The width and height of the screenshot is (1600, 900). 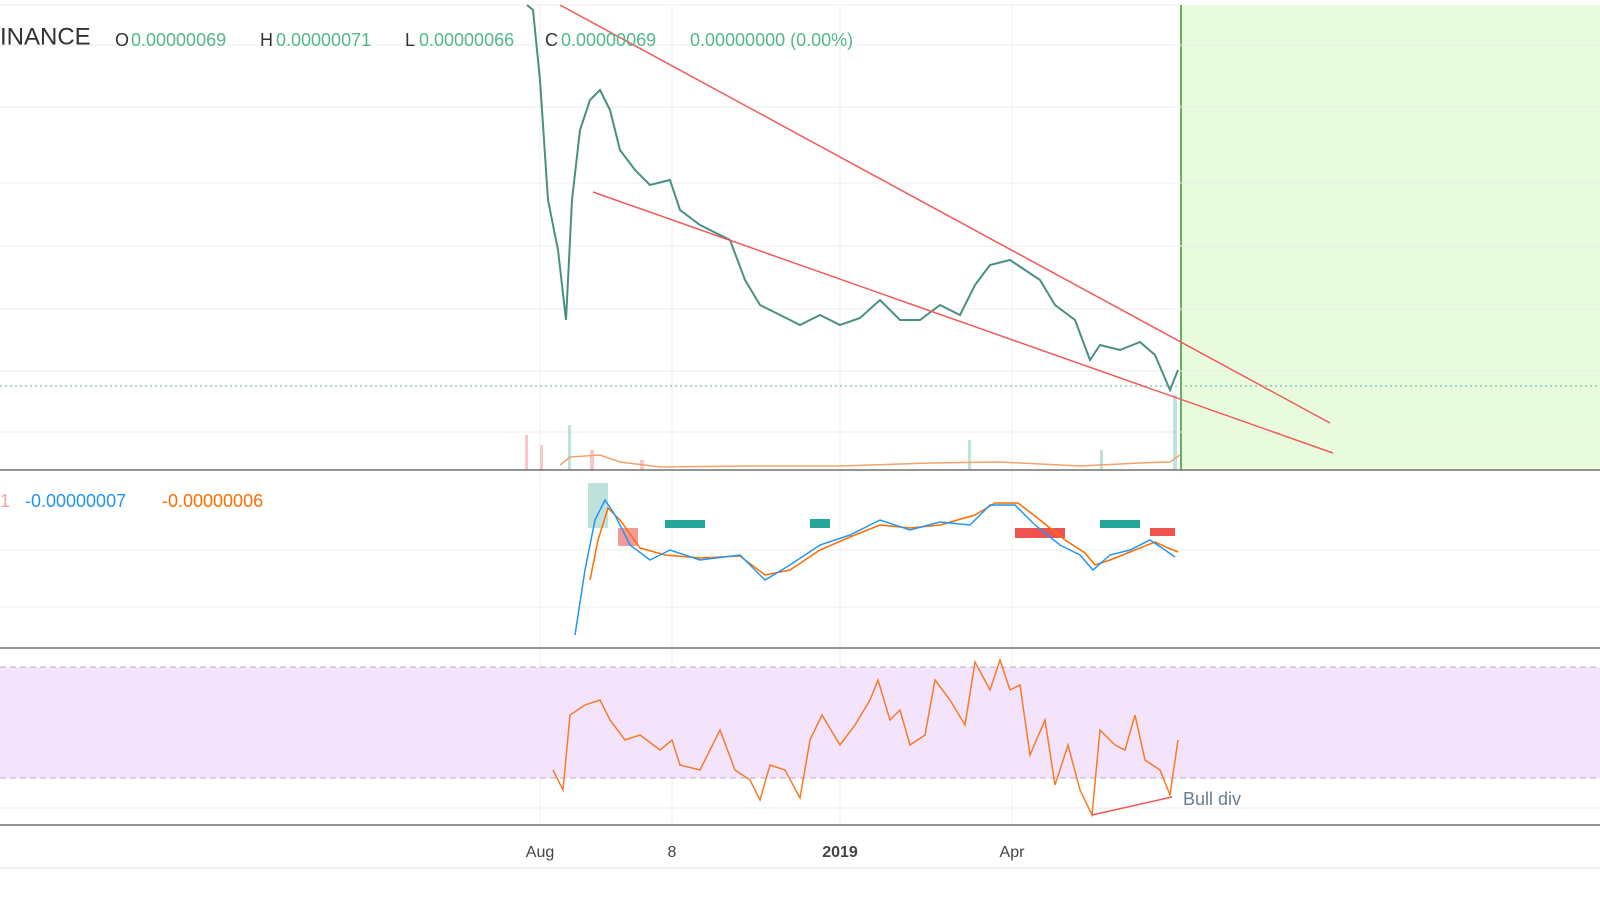 I want to click on ohlc-label: L, so click(x=410, y=40).